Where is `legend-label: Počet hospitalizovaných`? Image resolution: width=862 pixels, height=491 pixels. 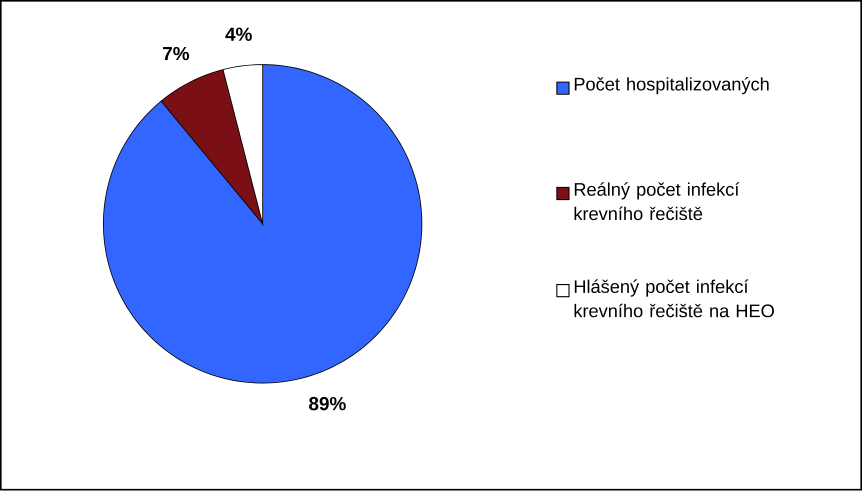 legend-label: Počet hospitalizovaných is located at coordinates (671, 85).